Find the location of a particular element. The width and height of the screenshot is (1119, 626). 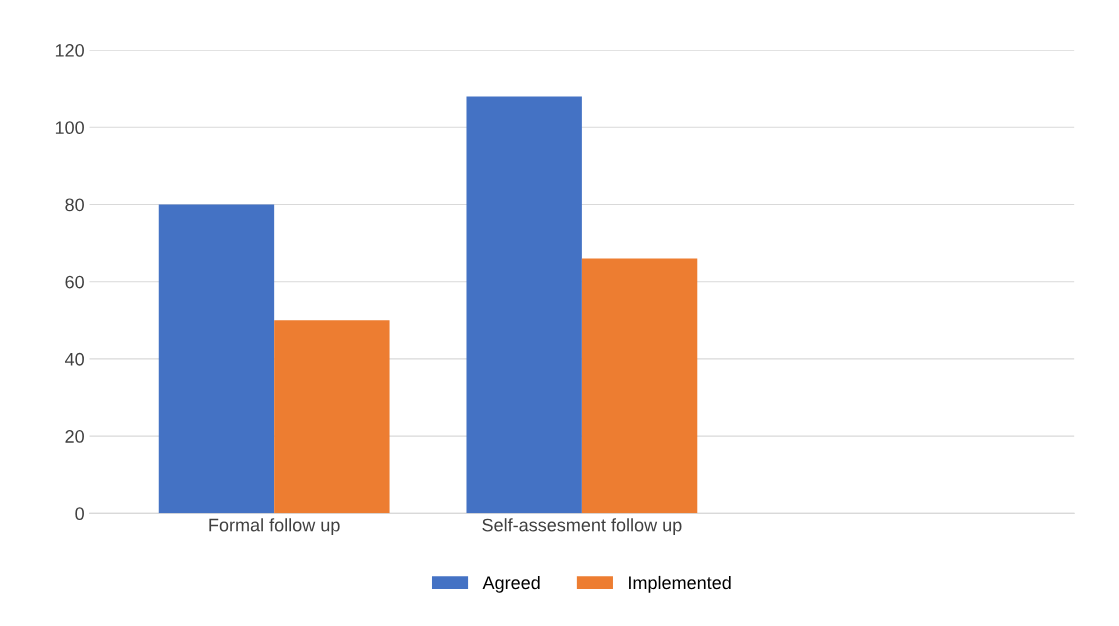

y-tick-label: 0 is located at coordinates (79, 514).